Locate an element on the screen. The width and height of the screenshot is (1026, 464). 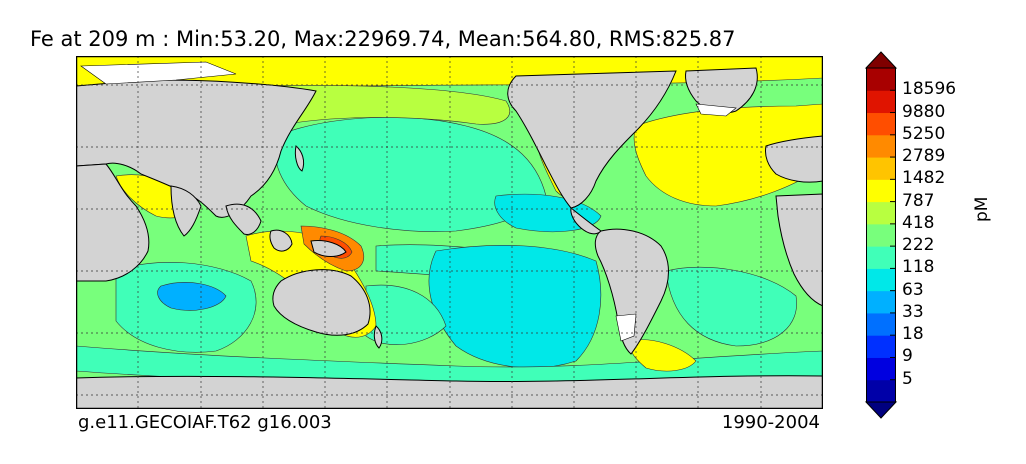
land-borneo is located at coordinates (281, 240).